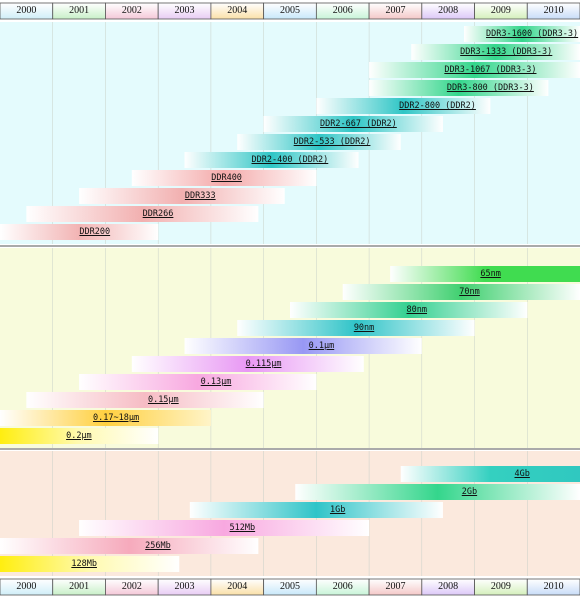 This screenshot has height=598, width=580. I want to click on year-header-label-2001: 2001, so click(79, 10).